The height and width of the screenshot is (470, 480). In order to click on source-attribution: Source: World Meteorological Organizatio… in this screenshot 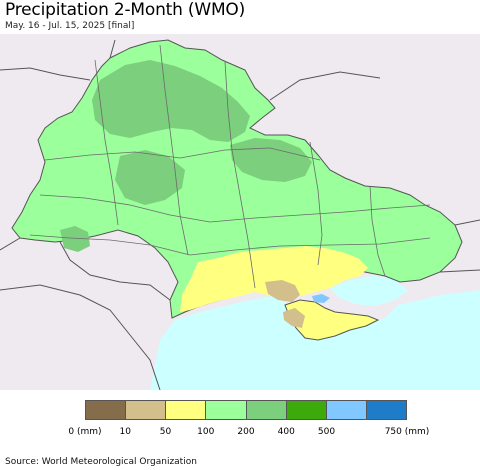, I will do `click(101, 462)`.